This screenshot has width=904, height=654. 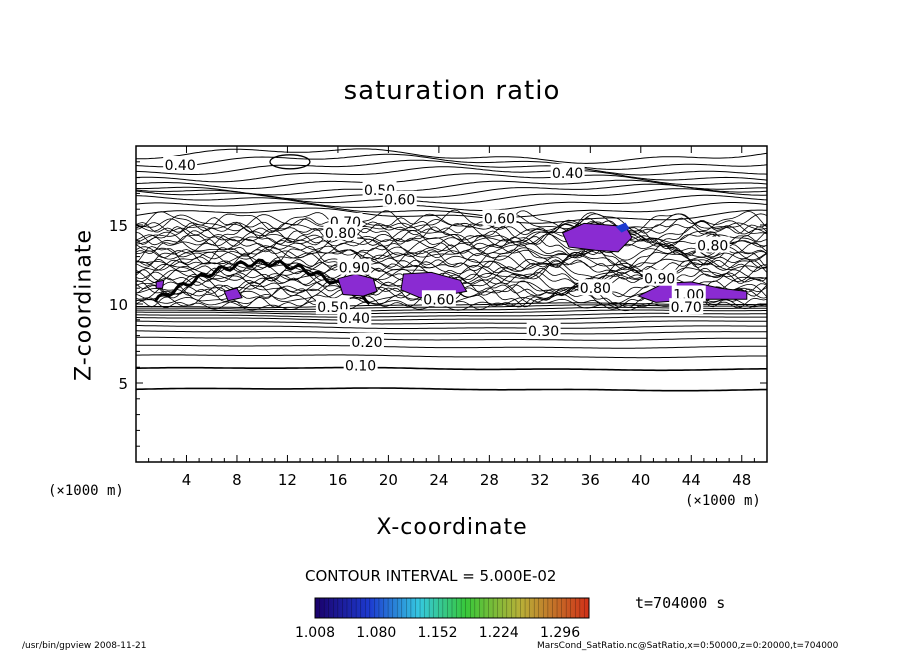 What do you see at coordinates (590, 480) in the screenshot?
I see `x-tick-label: 36` at bounding box center [590, 480].